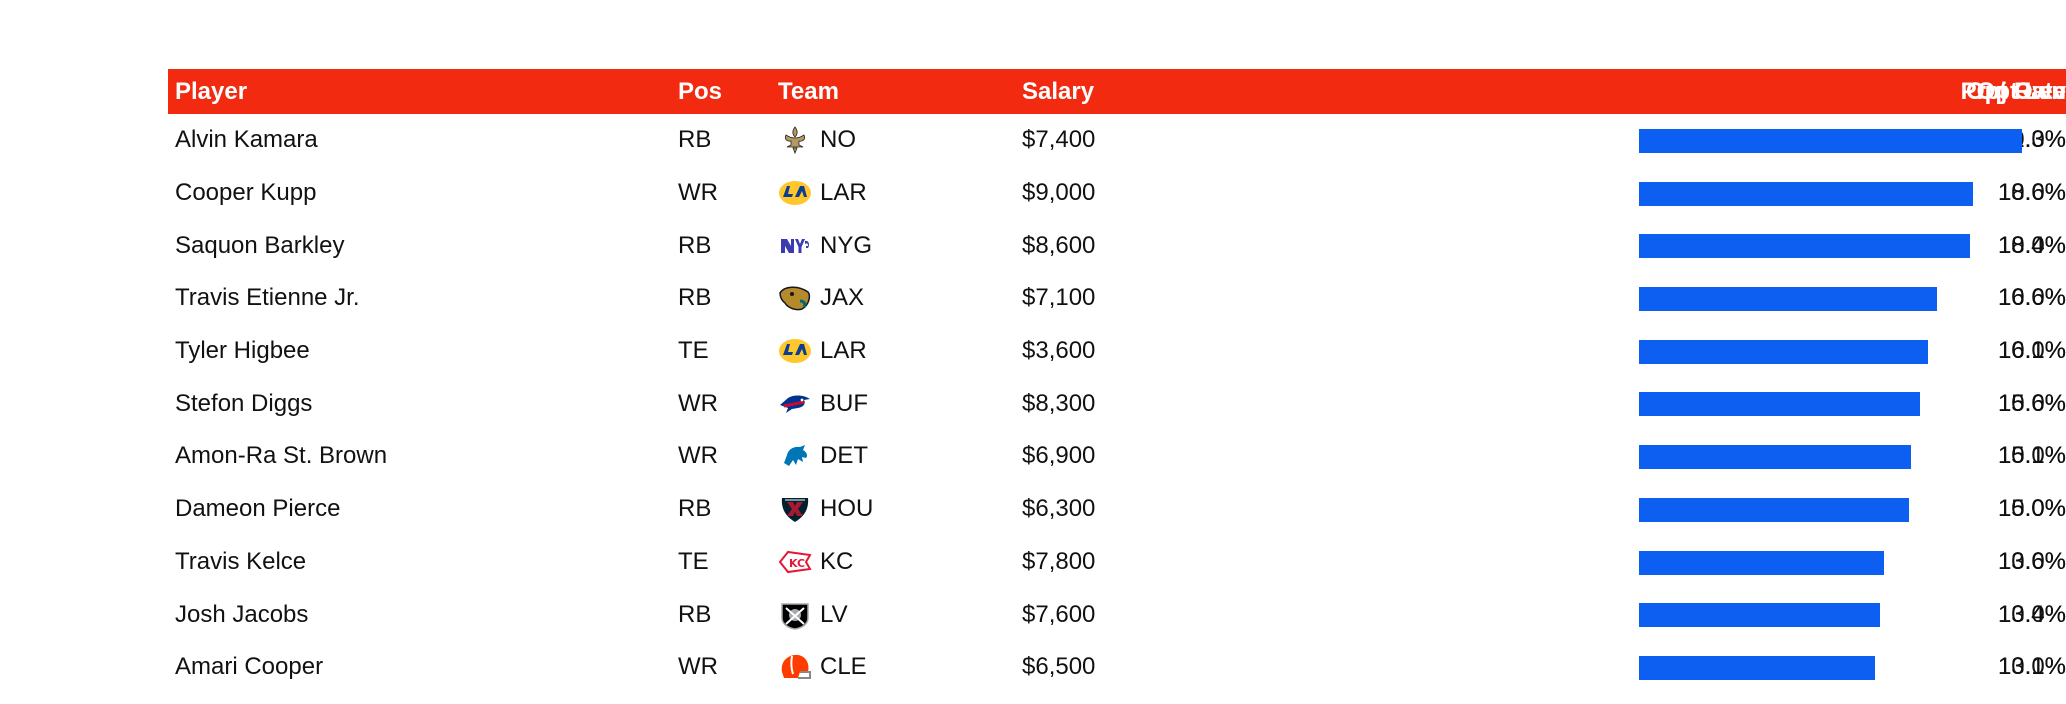  What do you see at coordinates (808, 91) in the screenshot?
I see `col-header-team: Team` at bounding box center [808, 91].